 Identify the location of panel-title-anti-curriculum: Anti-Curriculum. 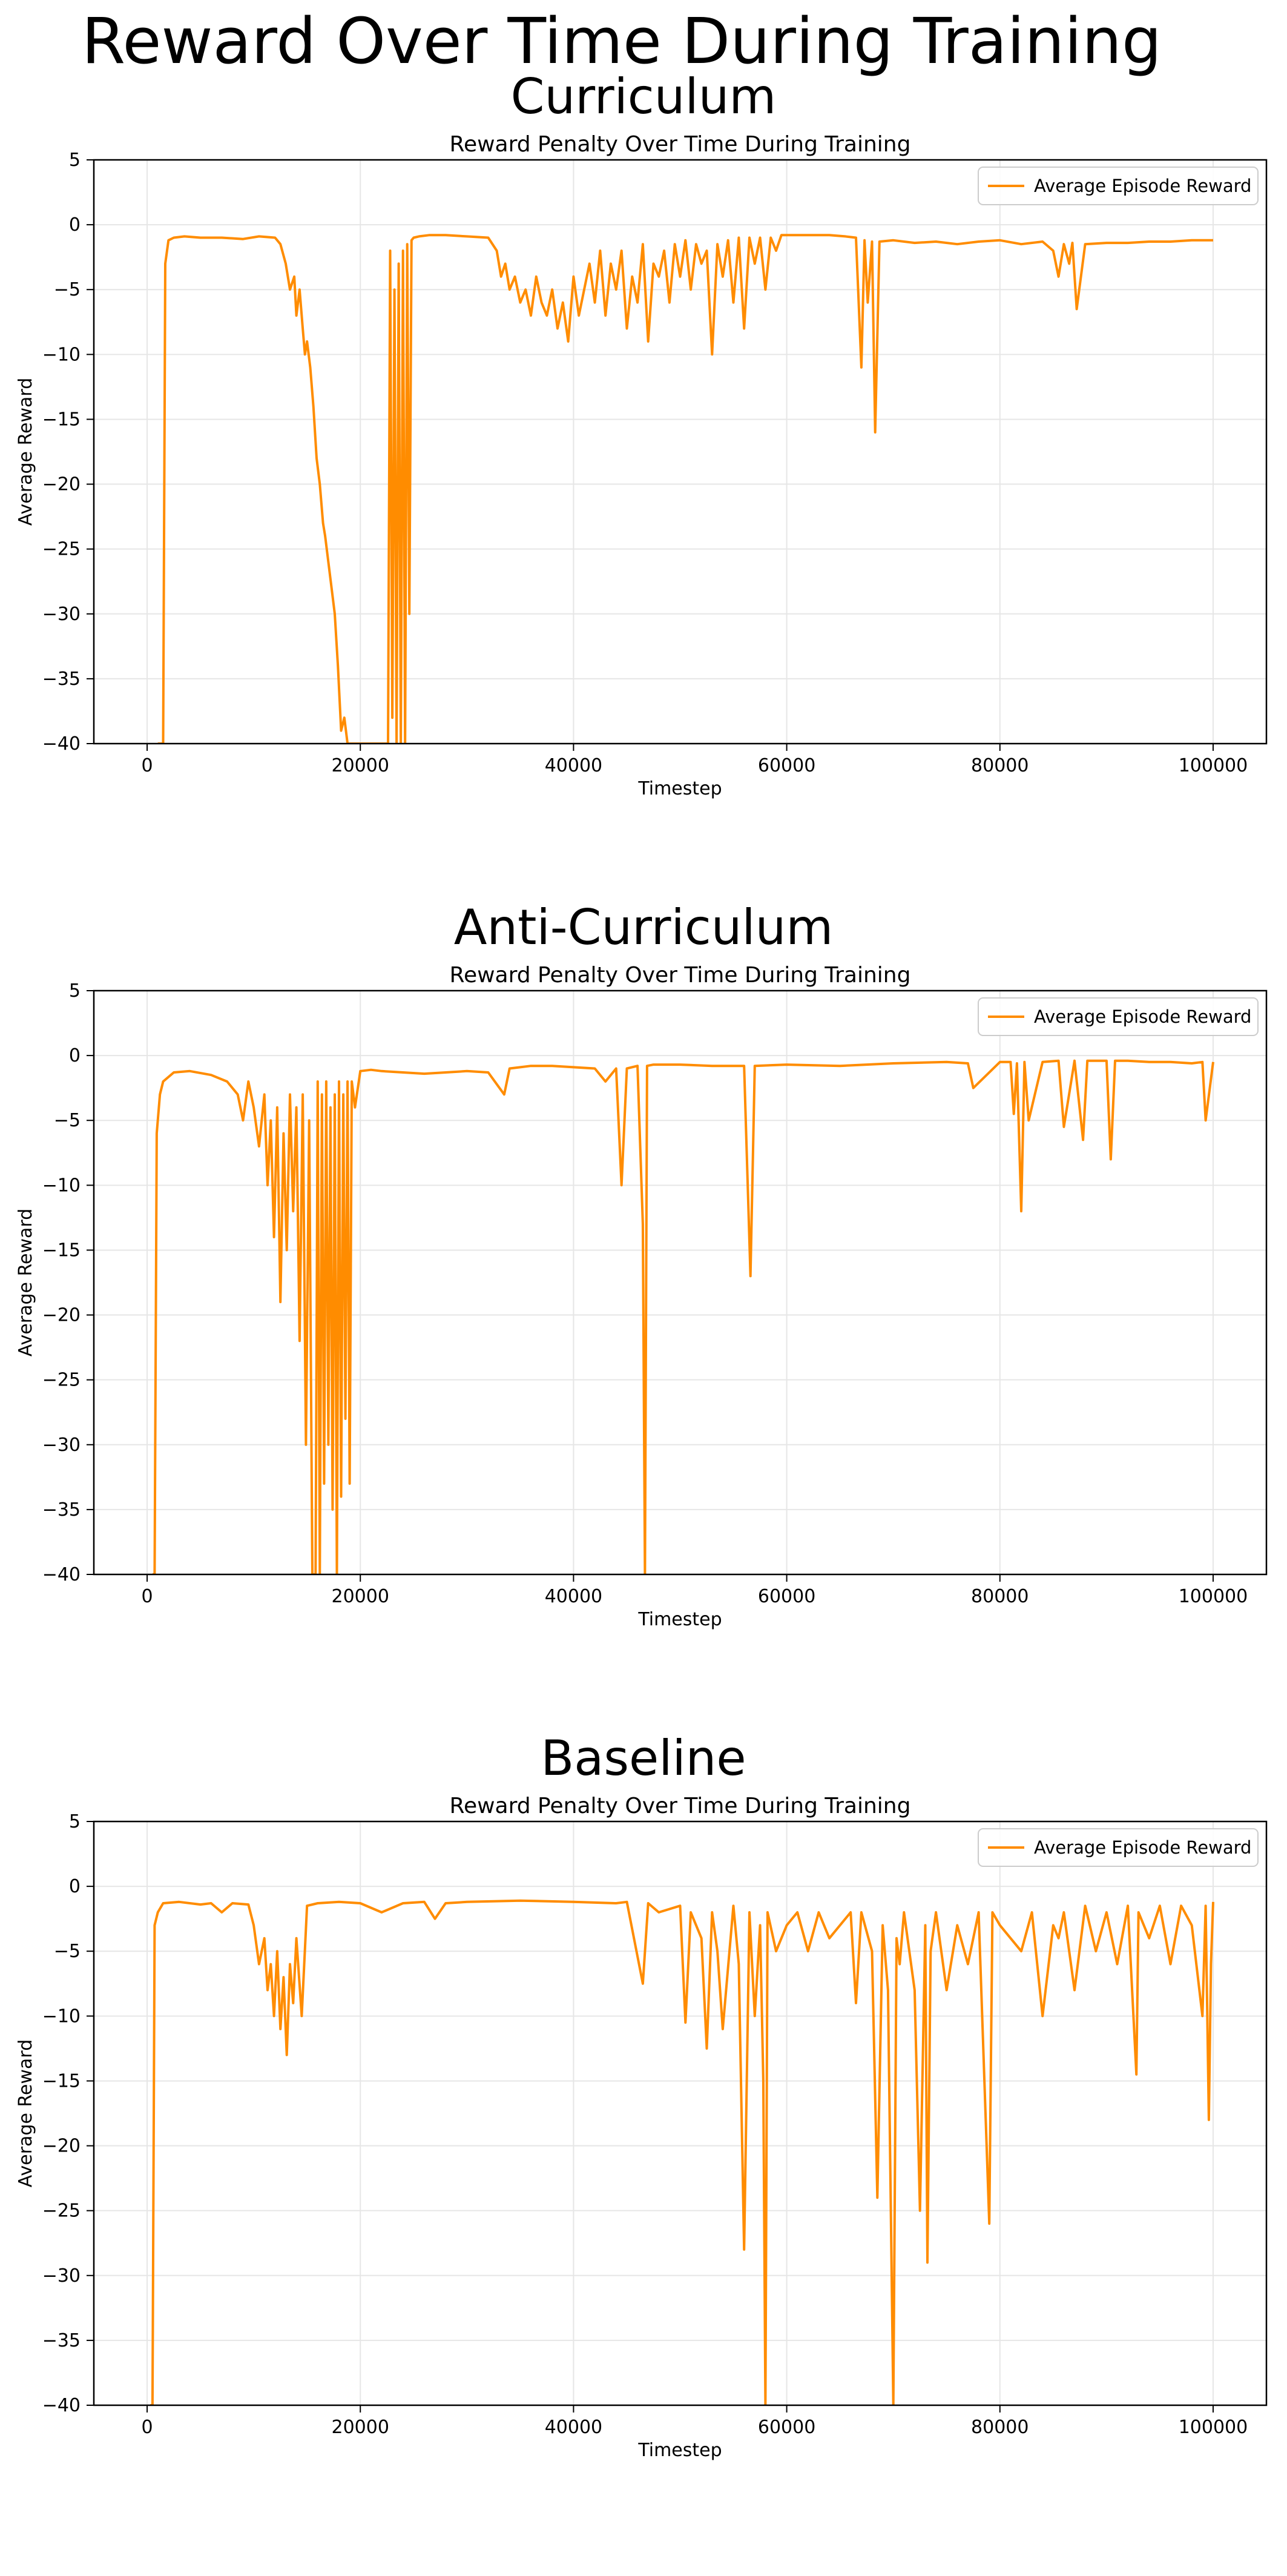
(643, 927).